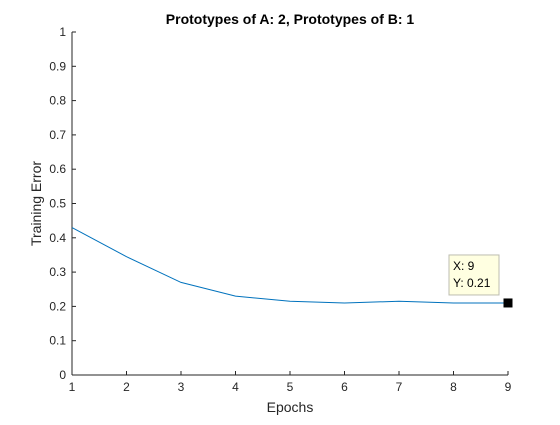 The image size is (560, 425). Describe the element at coordinates (57, 135) in the screenshot. I see `y-tick-label: 0.7` at that location.